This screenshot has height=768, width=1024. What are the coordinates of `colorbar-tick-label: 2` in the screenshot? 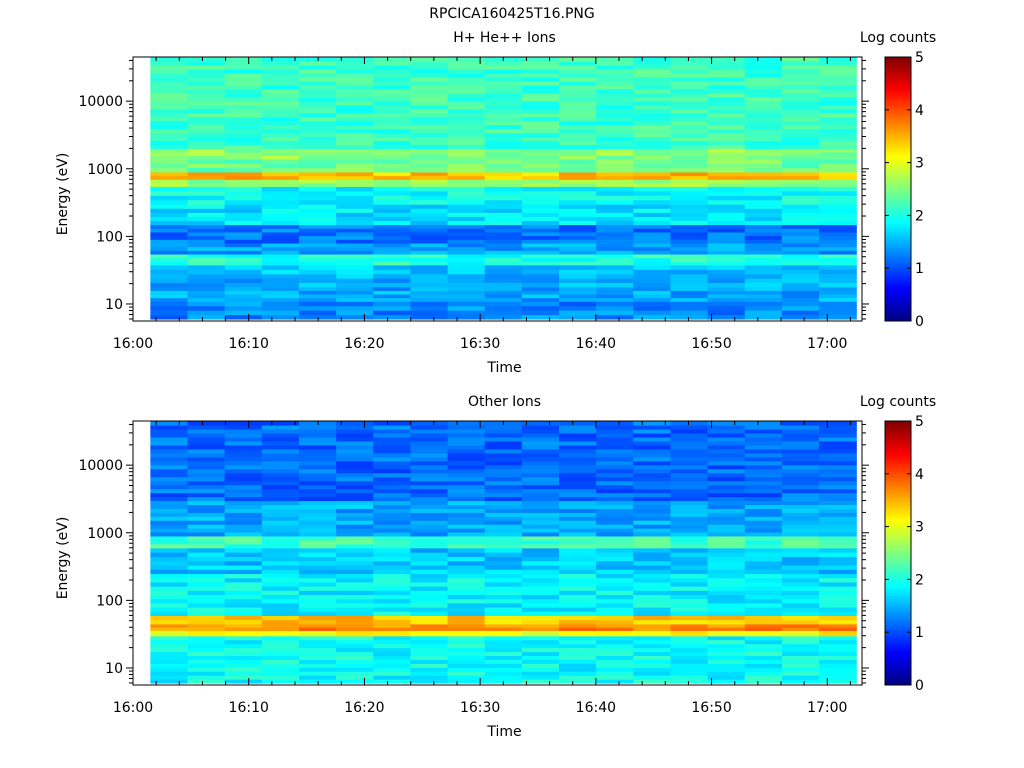 It's located at (919, 216).